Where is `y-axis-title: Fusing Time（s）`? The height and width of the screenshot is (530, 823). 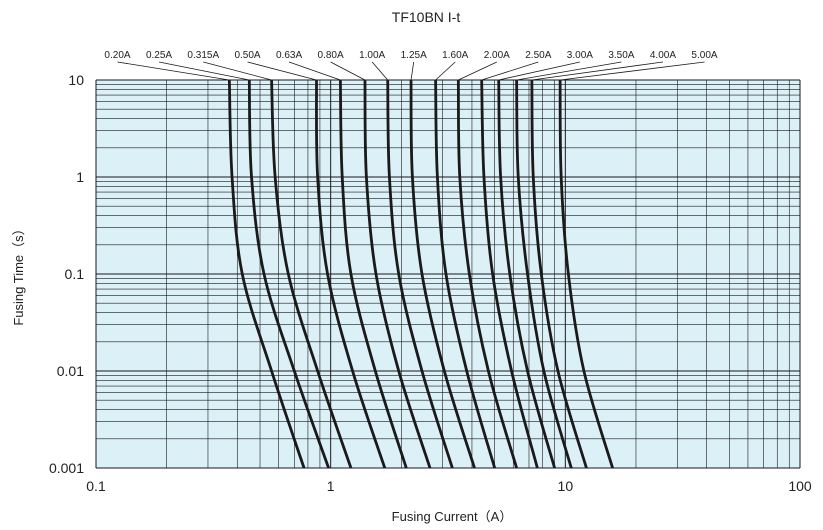 y-axis-title: Fusing Time（s） is located at coordinates (18, 273).